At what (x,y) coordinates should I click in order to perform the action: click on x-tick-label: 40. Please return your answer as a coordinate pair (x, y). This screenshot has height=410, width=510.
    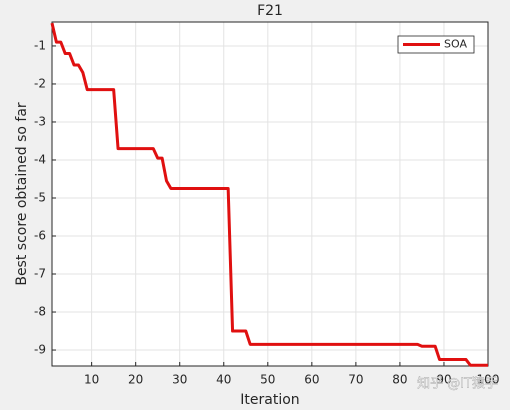
    Looking at the image, I should click on (223, 380).